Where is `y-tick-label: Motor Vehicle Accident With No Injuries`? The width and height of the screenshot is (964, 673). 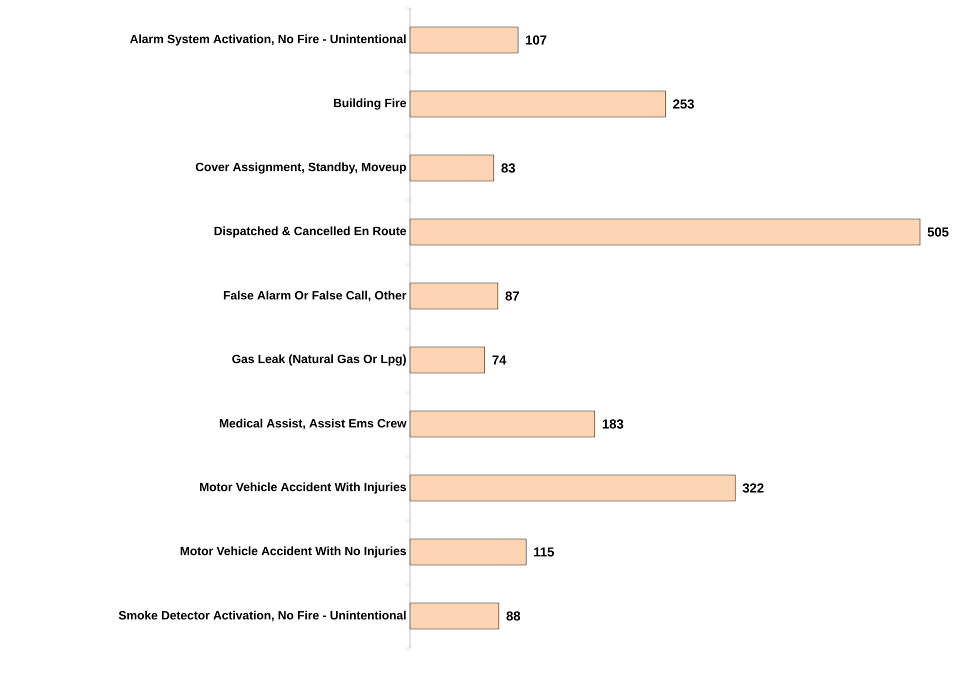
y-tick-label: Motor Vehicle Accident With No Injuries is located at coordinates (293, 552).